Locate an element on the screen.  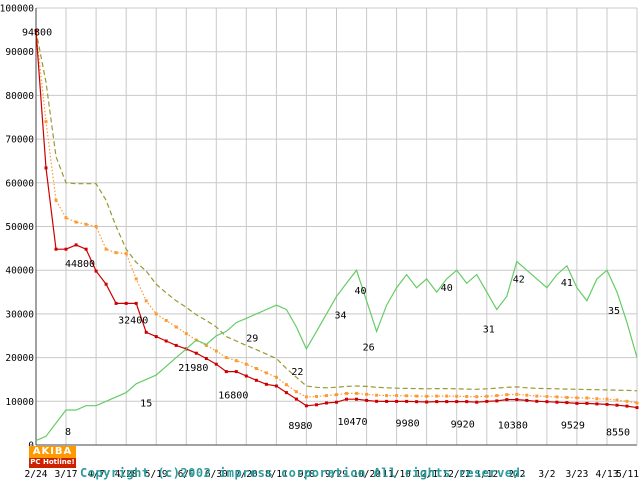
y-axis-tick-label: 80000 is located at coordinates (19, 96).